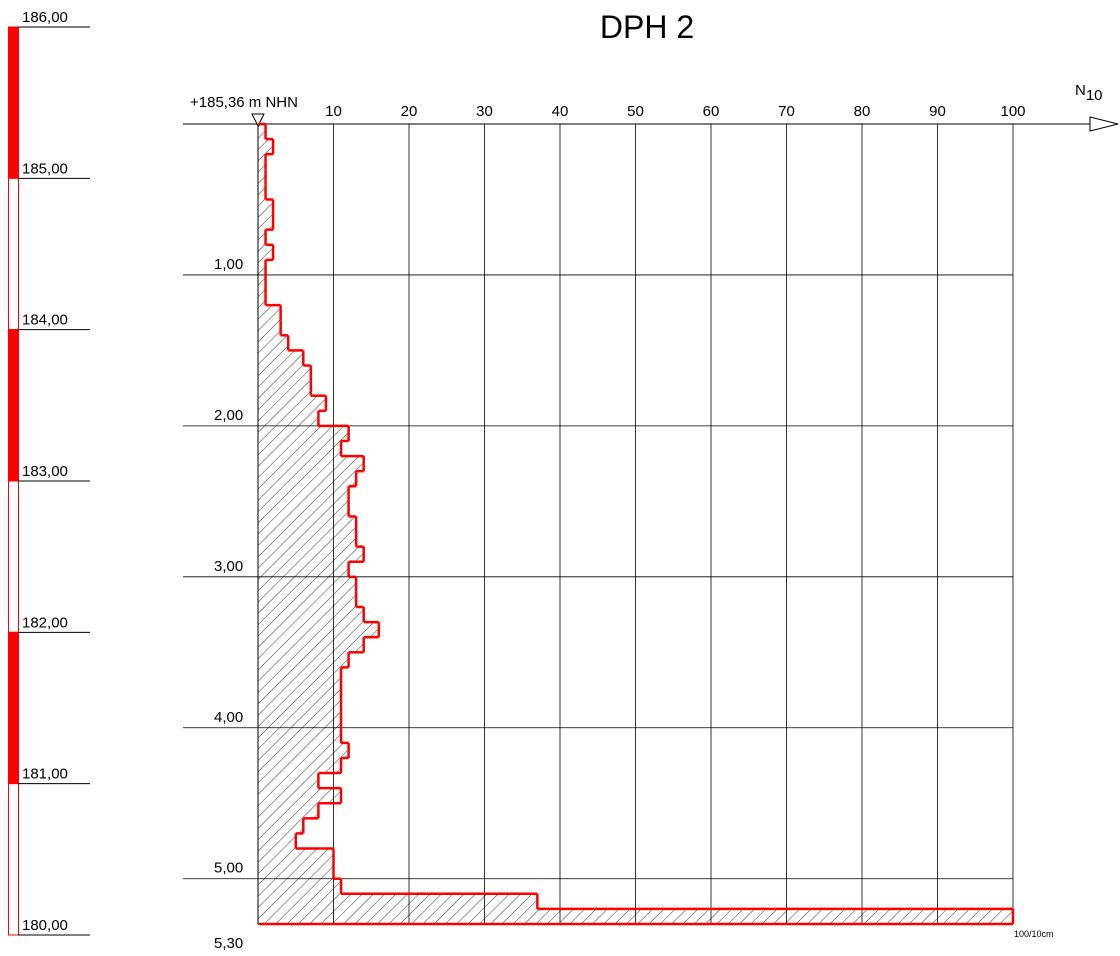 The height and width of the screenshot is (956, 1120). Describe the element at coordinates (1080, 90) in the screenshot. I see `x-axis-label-main: N` at that location.